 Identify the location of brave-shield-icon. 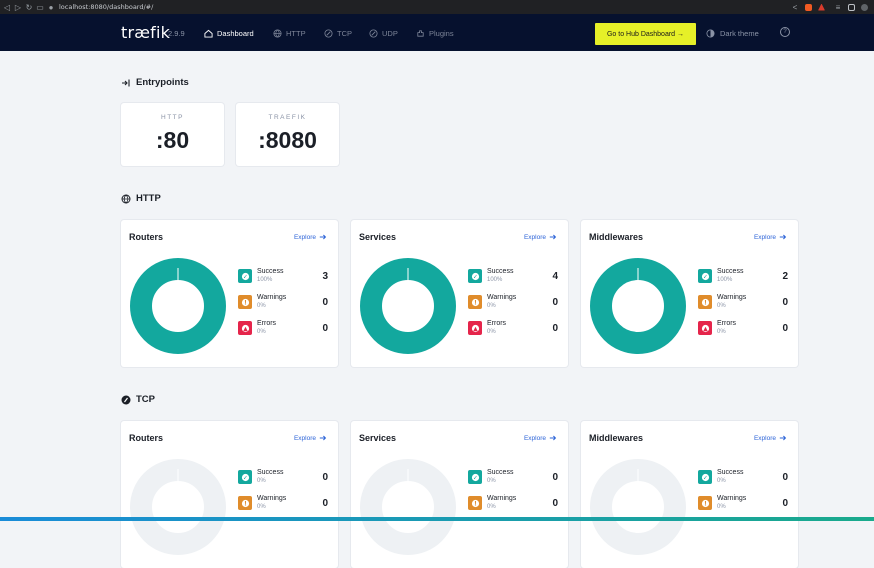
(808, 7).